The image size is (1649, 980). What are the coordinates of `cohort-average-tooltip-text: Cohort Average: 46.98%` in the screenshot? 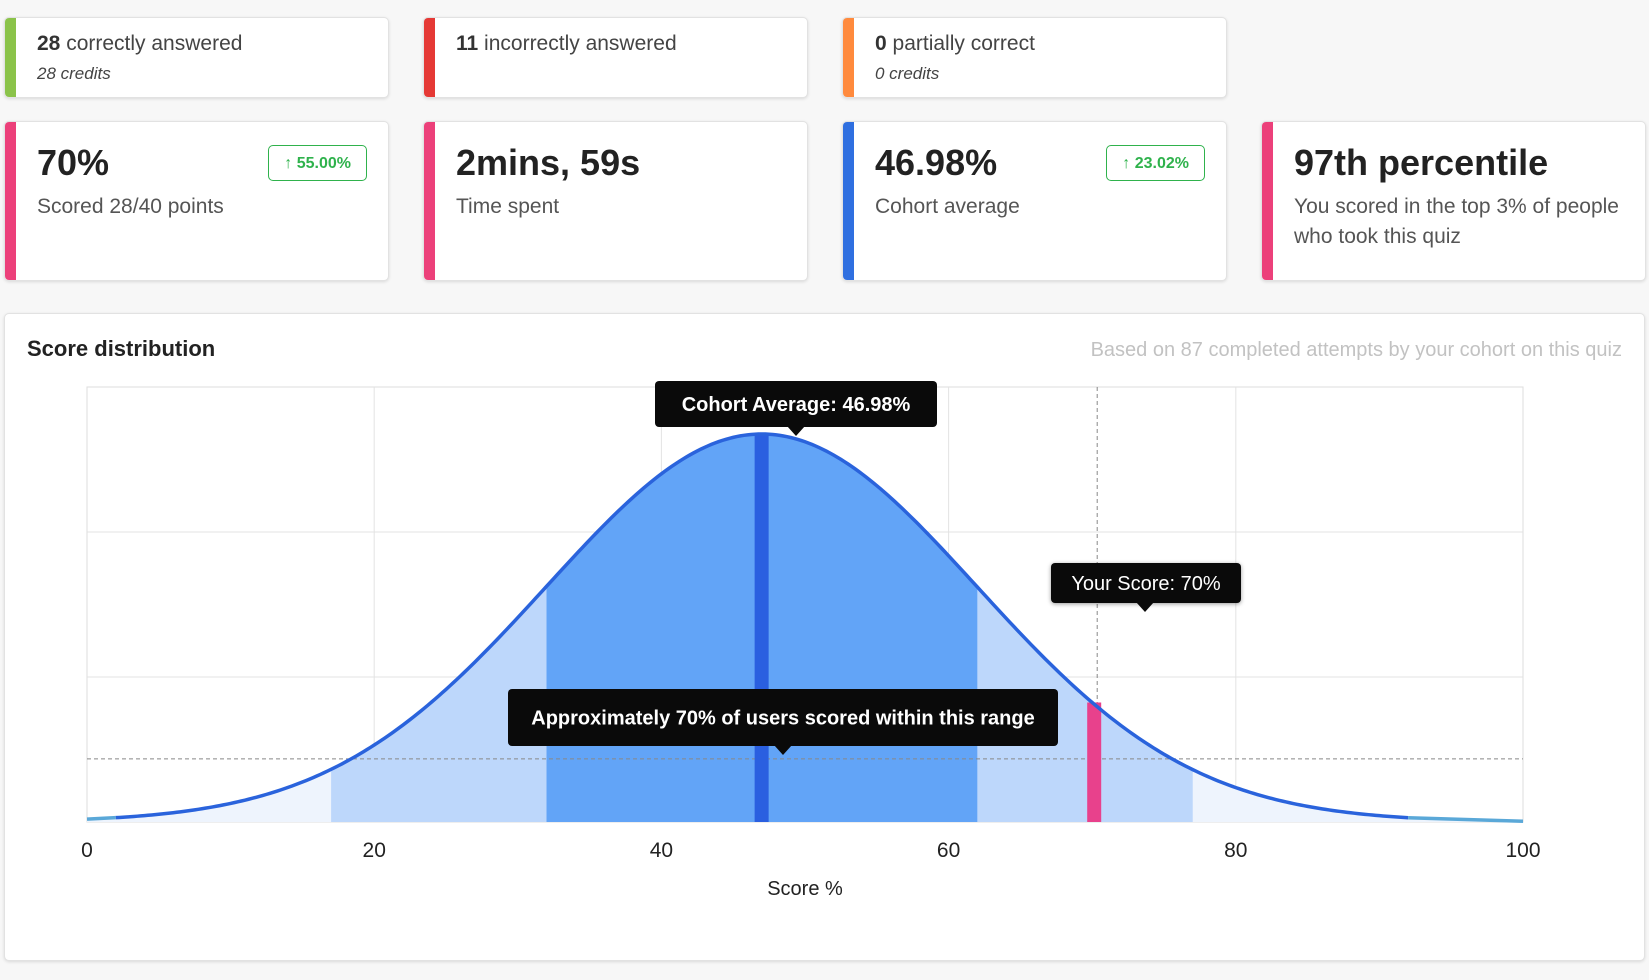 It's located at (796, 405).